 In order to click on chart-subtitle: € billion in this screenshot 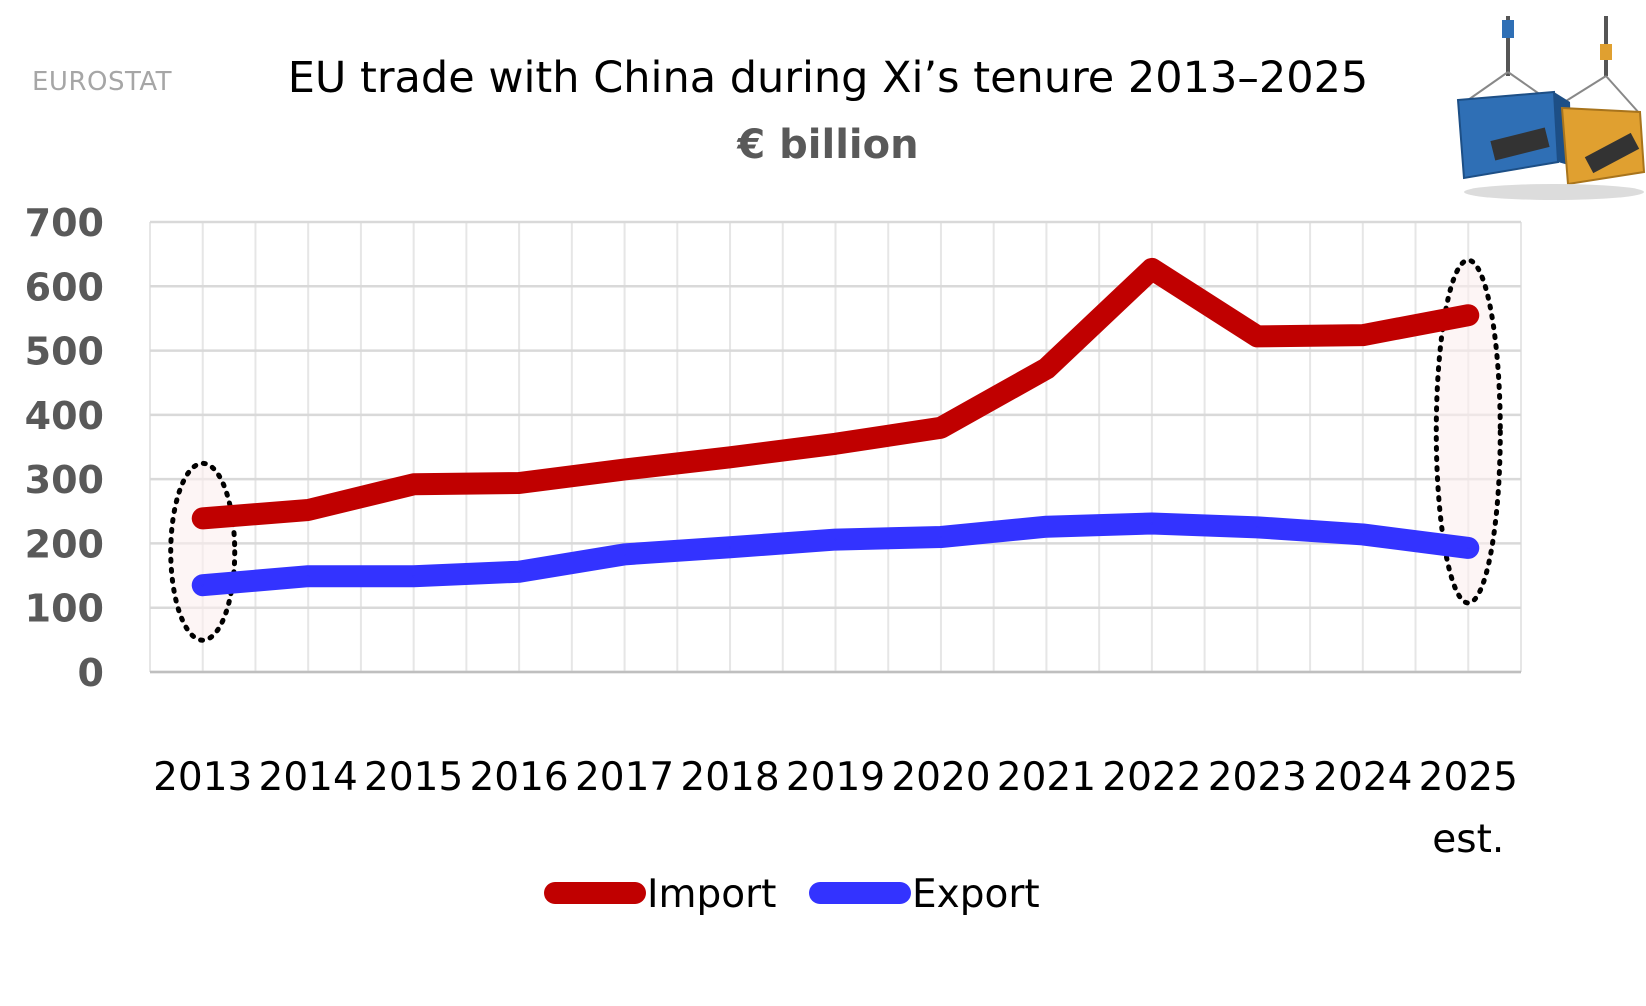, I will do `click(827, 145)`.